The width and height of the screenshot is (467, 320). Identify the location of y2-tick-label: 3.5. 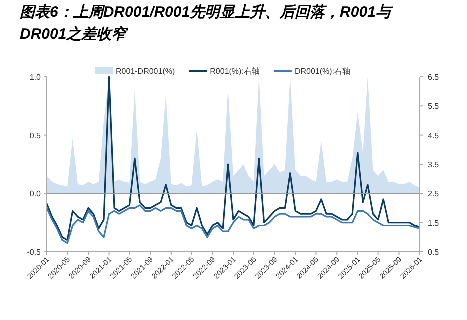
(434, 165).